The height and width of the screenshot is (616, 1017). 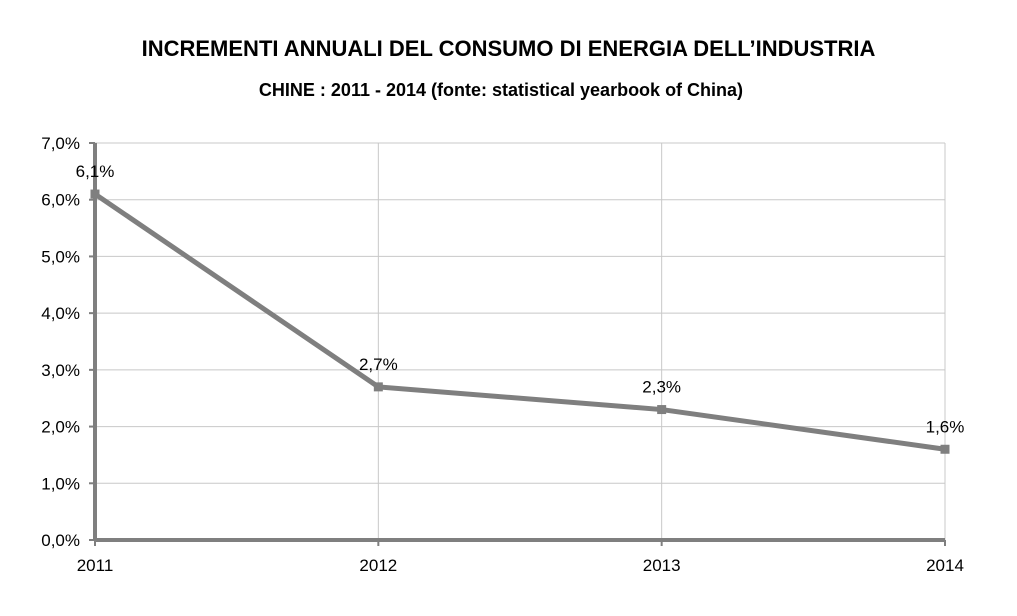 What do you see at coordinates (60, 540) in the screenshot?
I see `y-tick-label: 0,0%` at bounding box center [60, 540].